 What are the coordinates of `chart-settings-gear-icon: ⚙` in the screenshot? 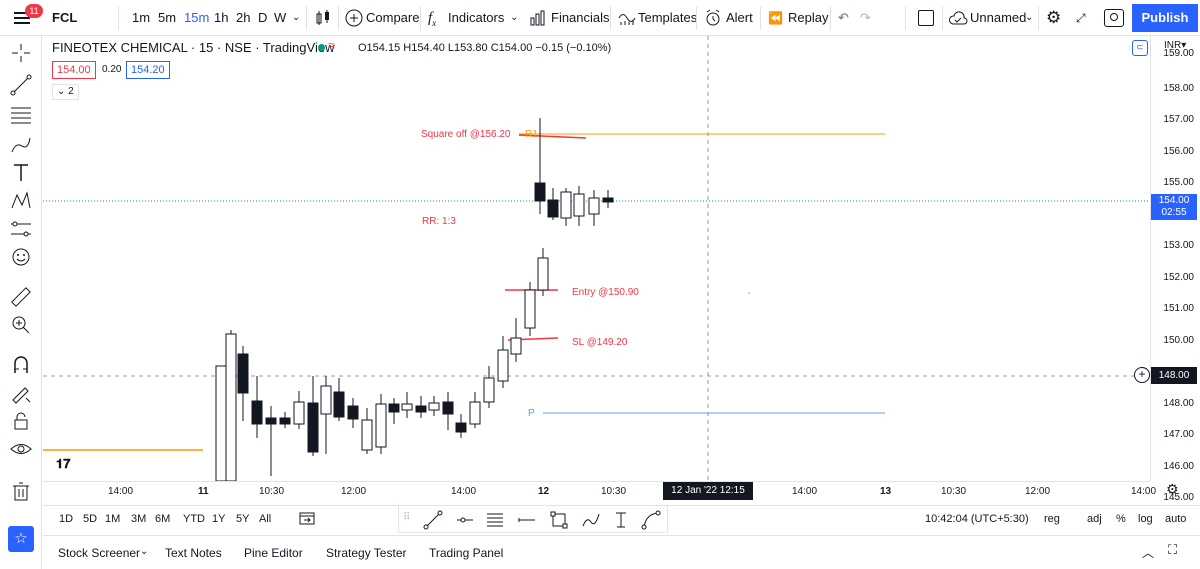 It's located at (1172, 489).